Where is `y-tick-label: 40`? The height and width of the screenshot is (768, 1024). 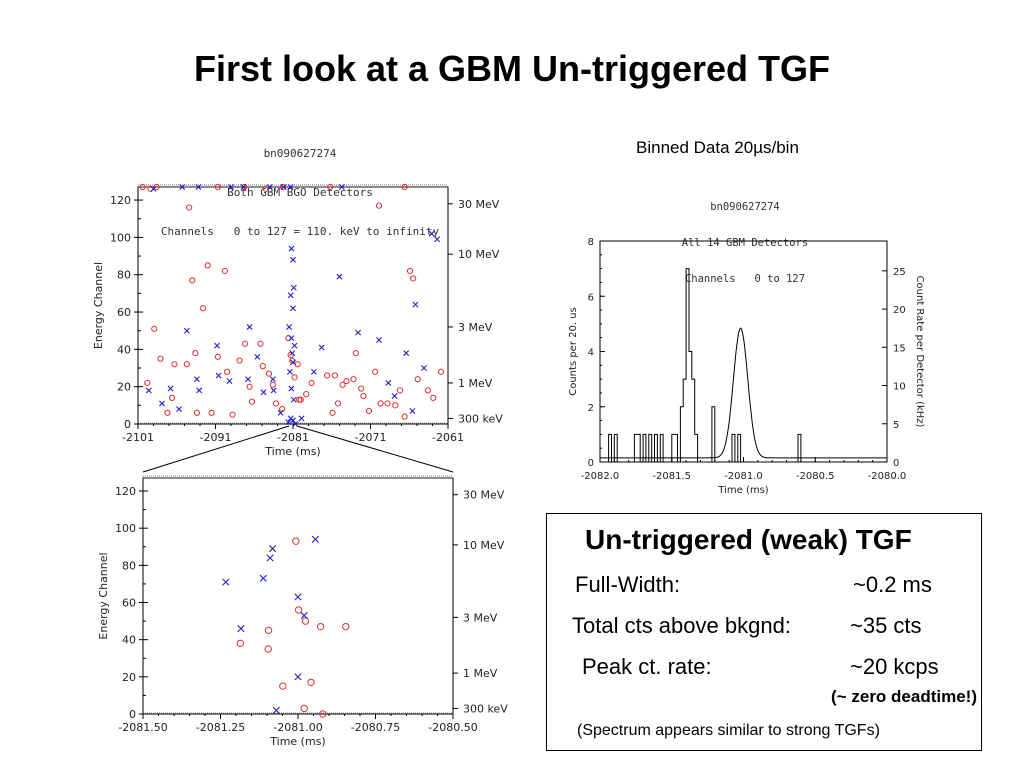
y-tick-label: 40 is located at coordinates (129, 640).